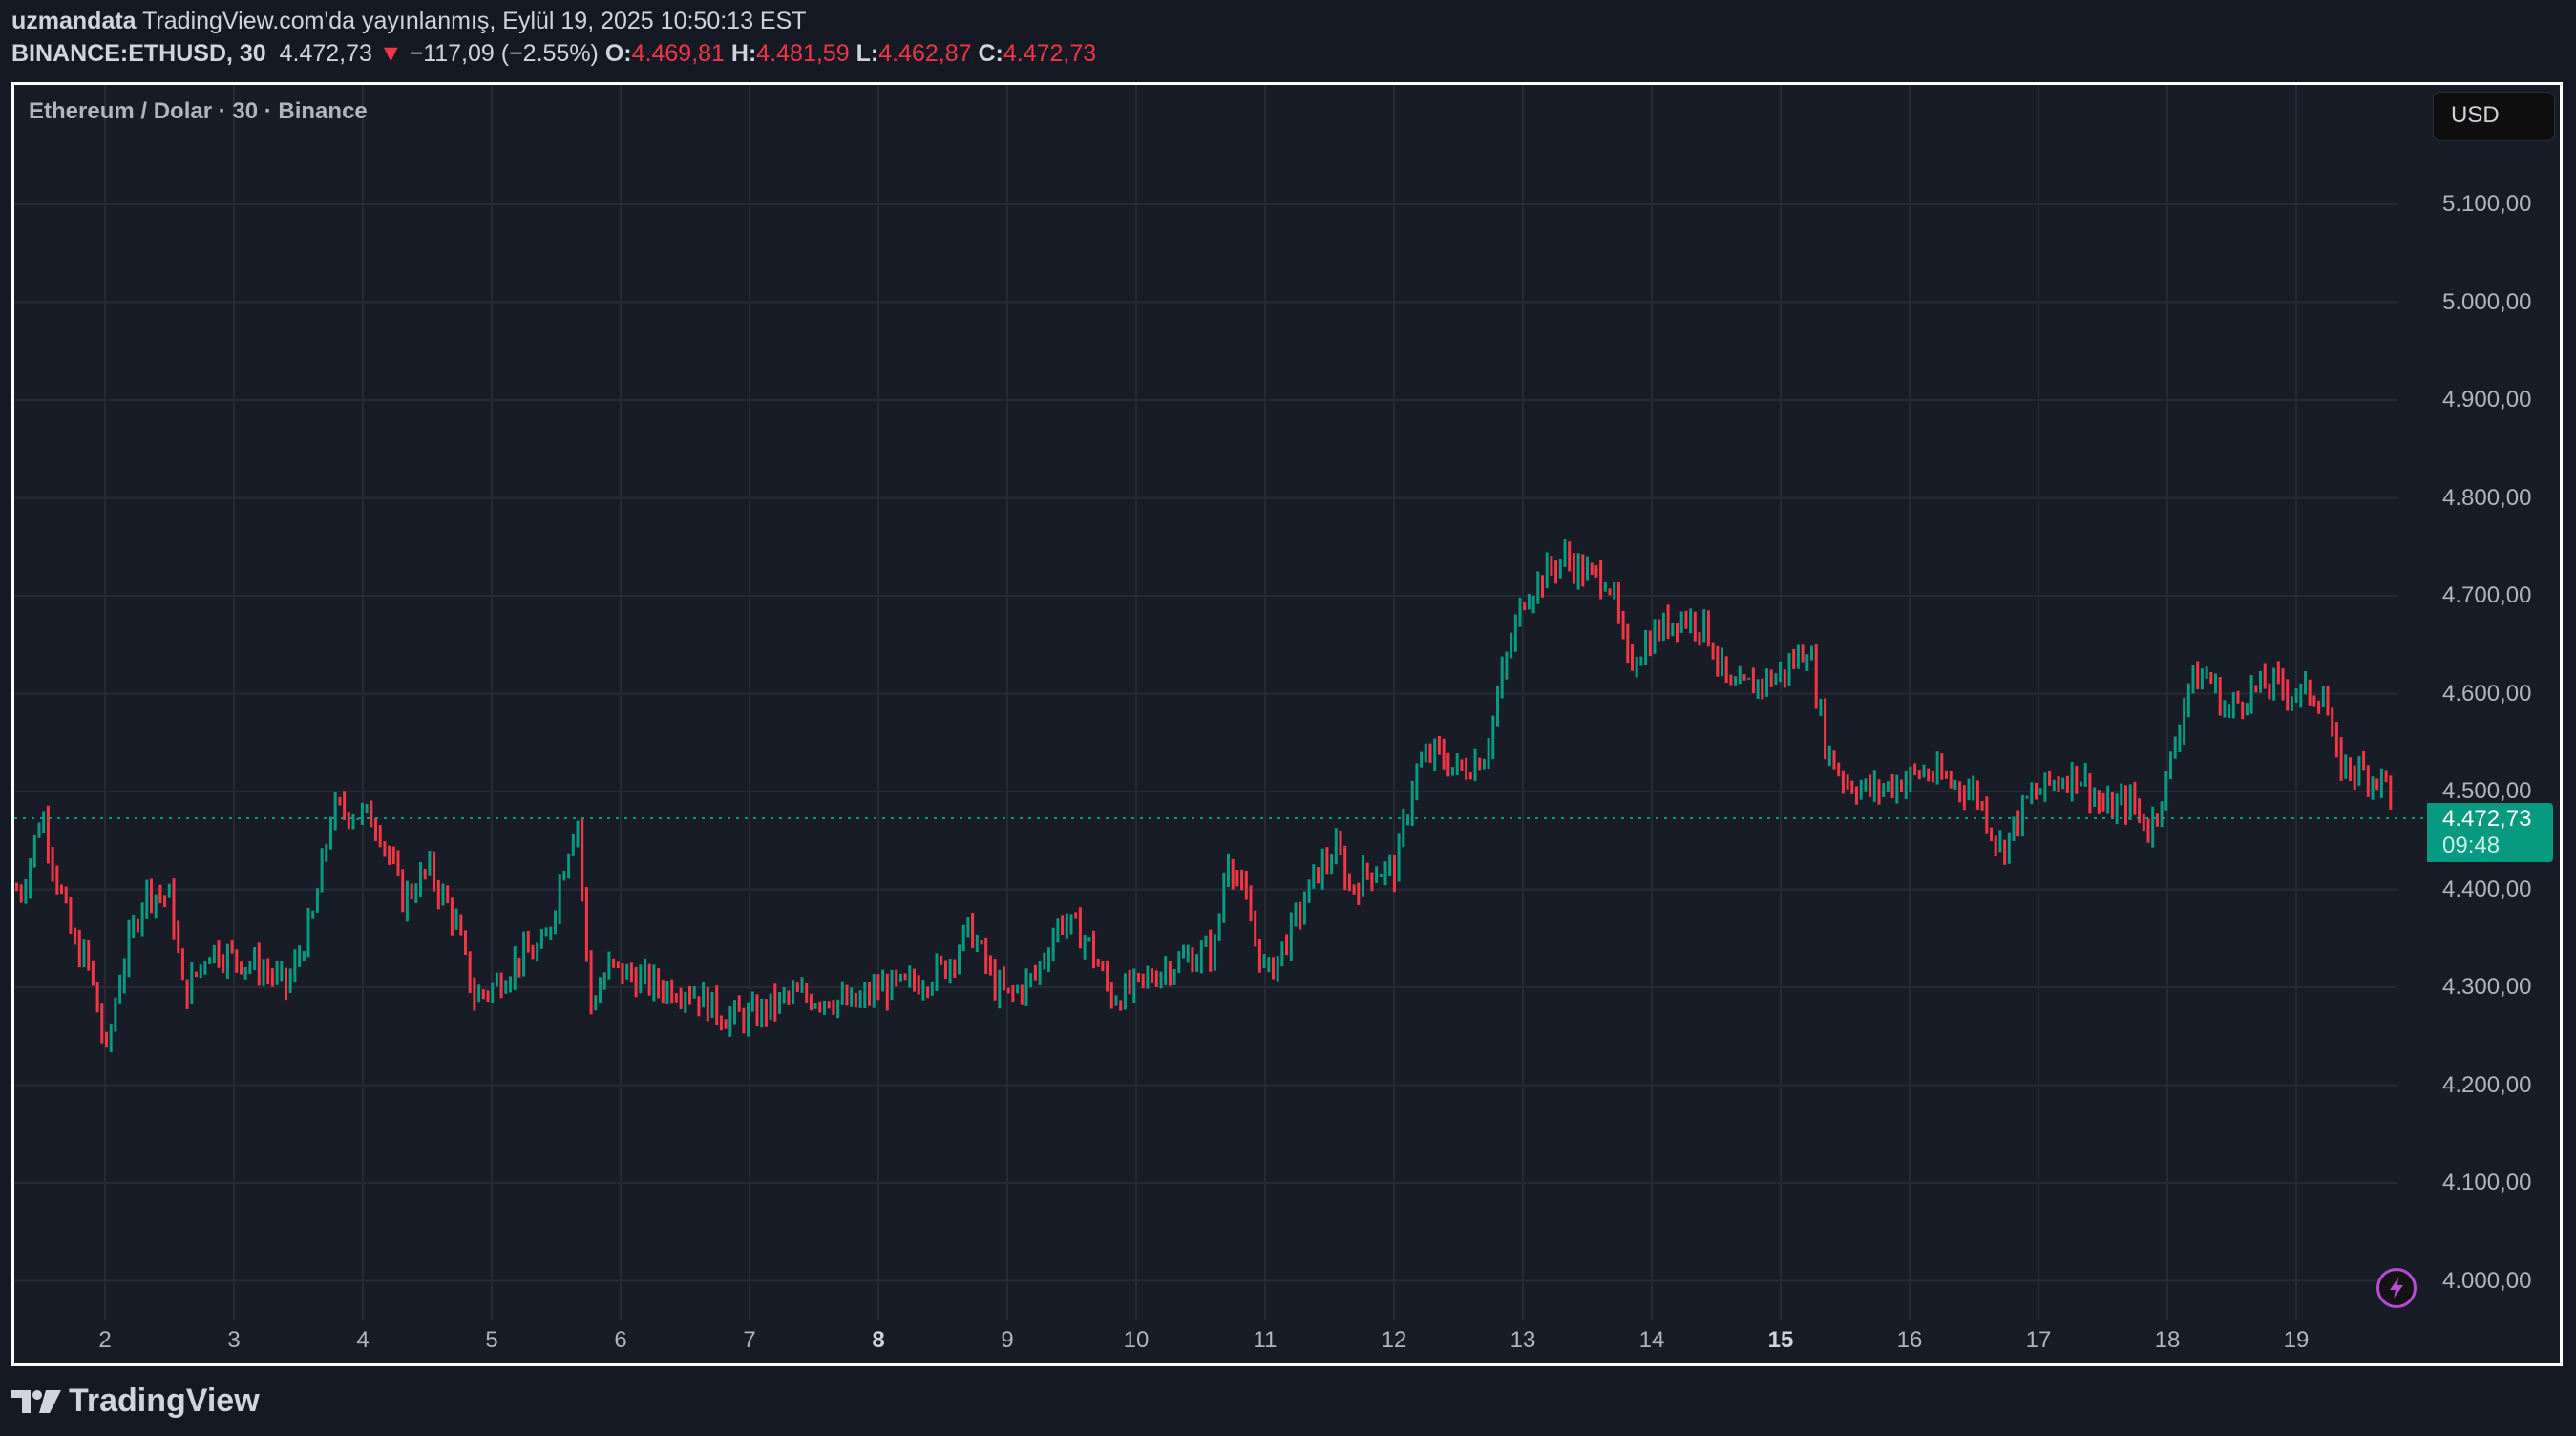  What do you see at coordinates (2487, 595) in the screenshot?
I see `price-axis-label: 4.700,00` at bounding box center [2487, 595].